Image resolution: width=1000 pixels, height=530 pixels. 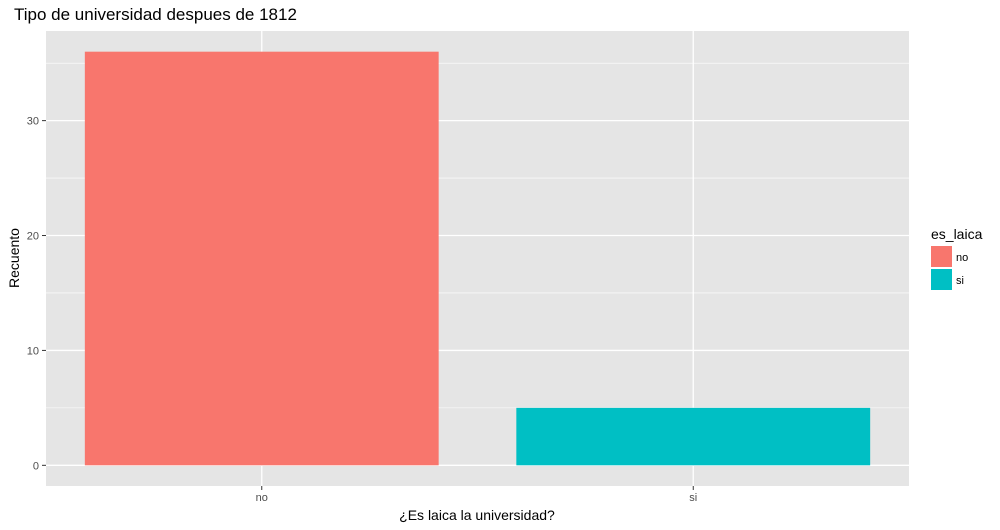 What do you see at coordinates (36, 466) in the screenshot?
I see `y-tick-label: 0` at bounding box center [36, 466].